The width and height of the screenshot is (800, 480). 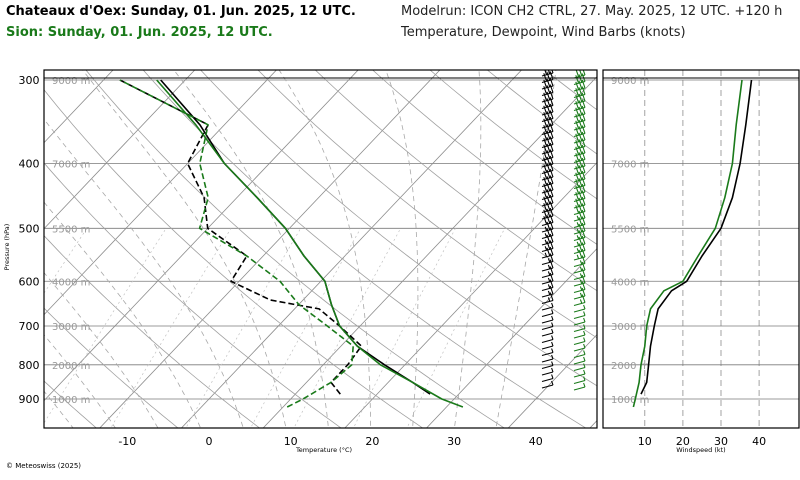 I want to click on y-axis-label: Pressure (hPa), so click(x=7, y=247).